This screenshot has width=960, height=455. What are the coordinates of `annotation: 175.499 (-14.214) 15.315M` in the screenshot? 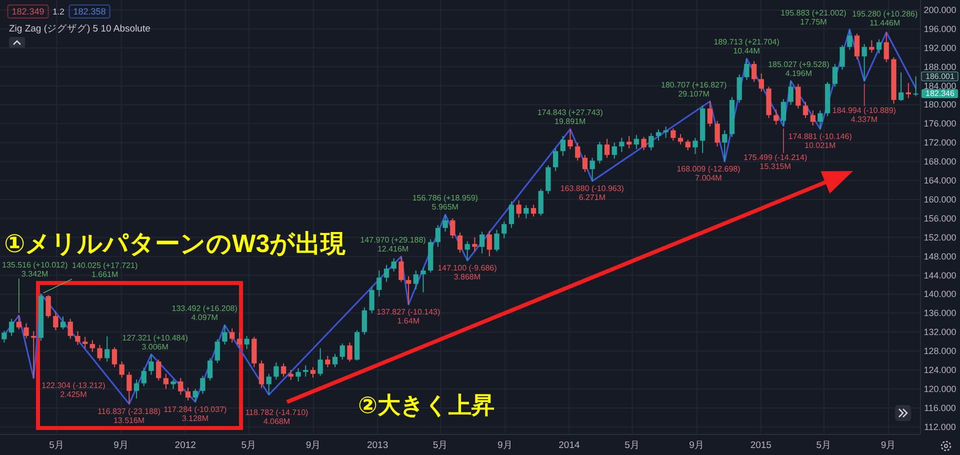 It's located at (776, 162).